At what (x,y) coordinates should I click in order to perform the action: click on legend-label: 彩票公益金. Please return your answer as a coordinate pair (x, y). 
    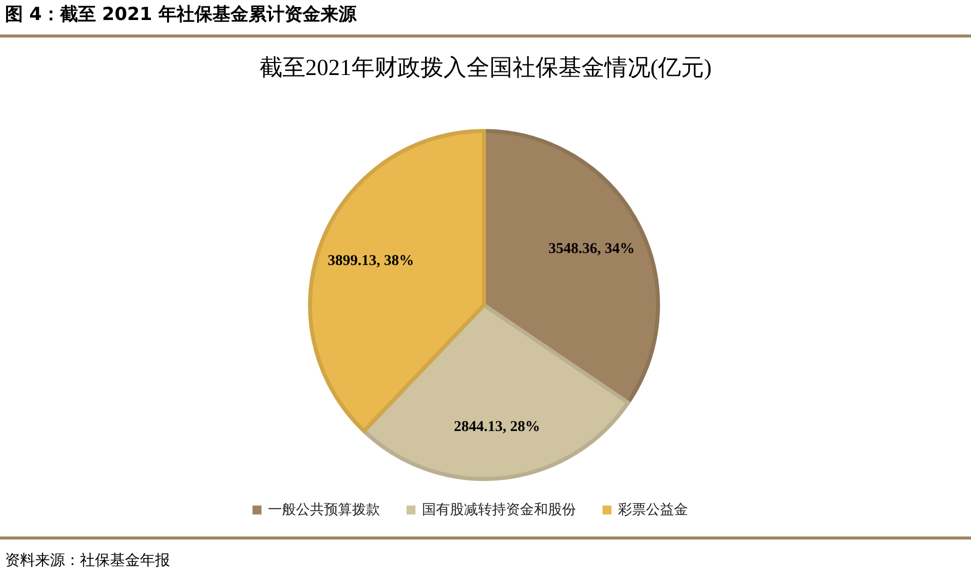
    Looking at the image, I should click on (653, 510).